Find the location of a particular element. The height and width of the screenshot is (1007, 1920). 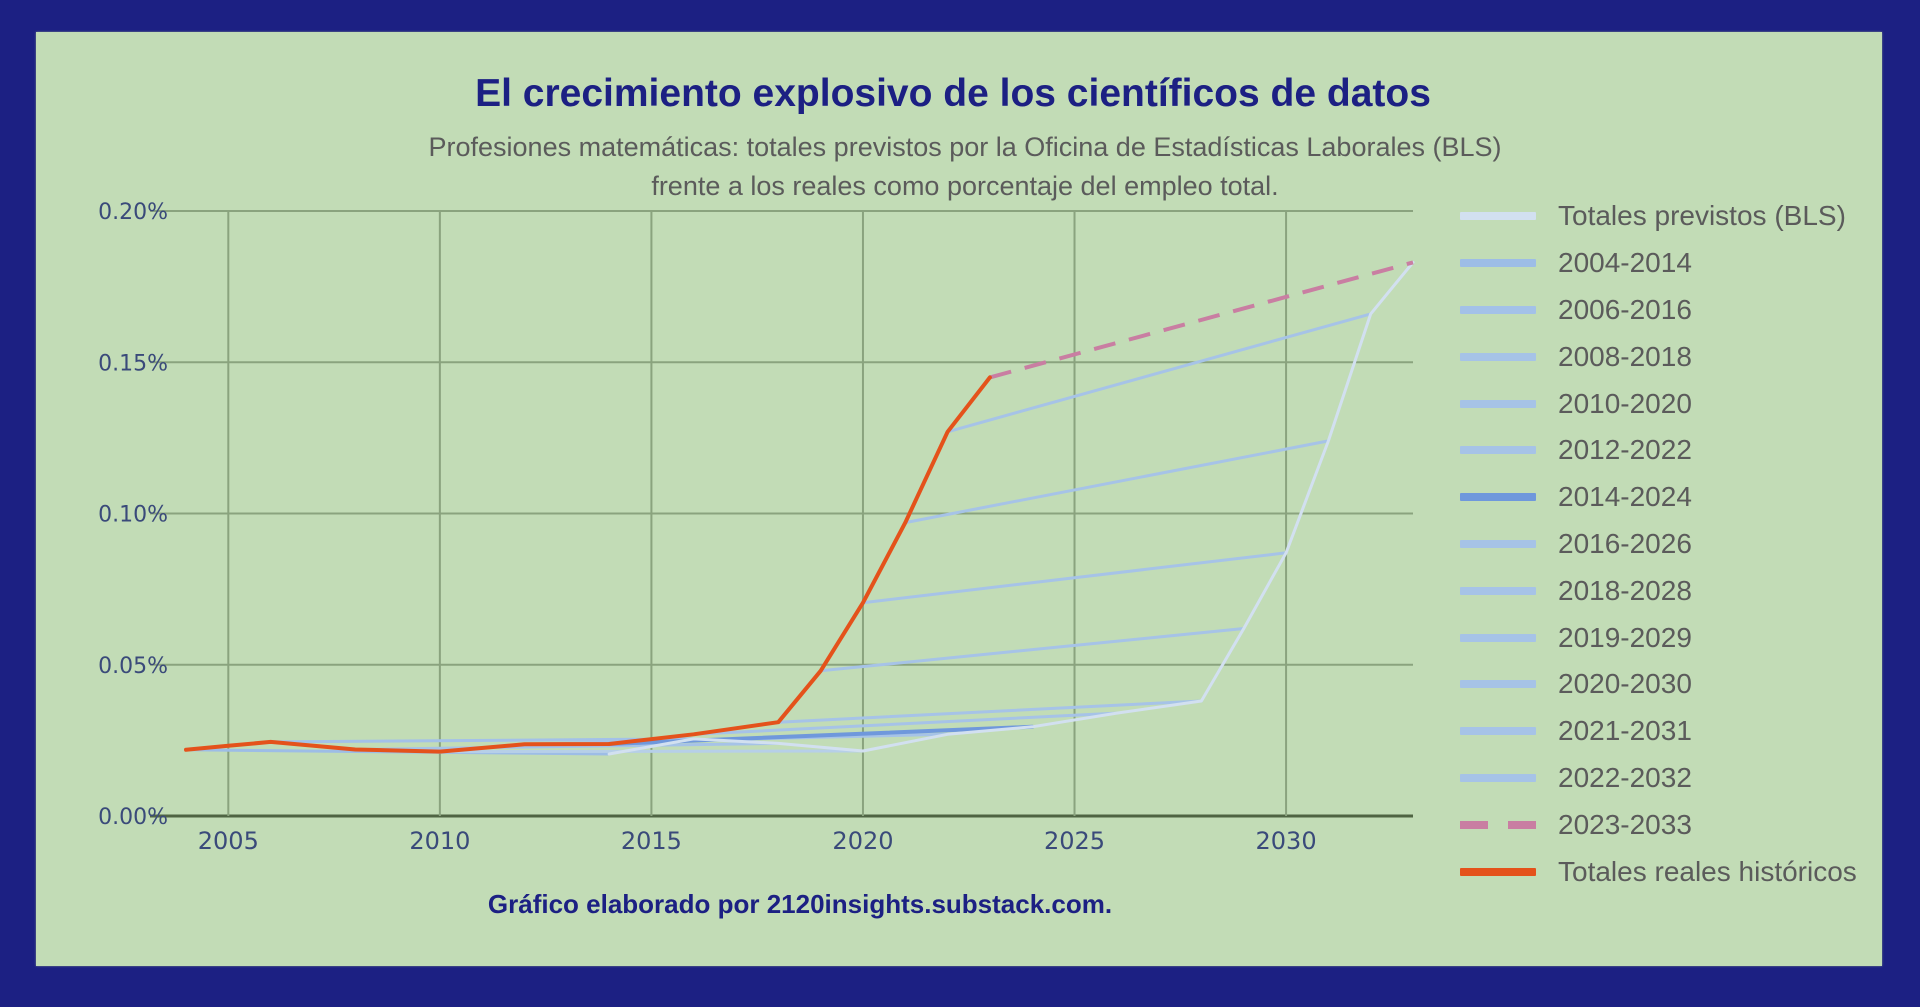

legend-item: 2020-2030 is located at coordinates (1658, 684).